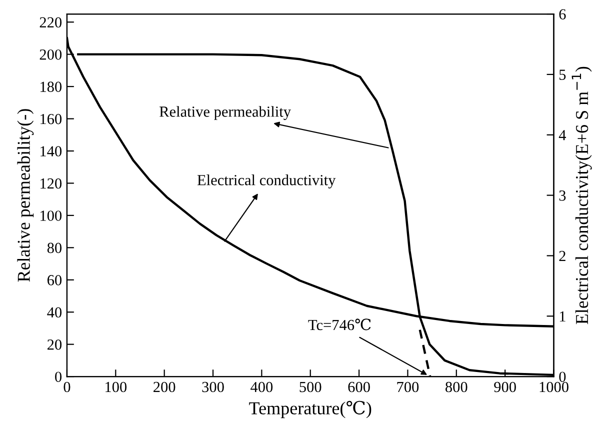 The height and width of the screenshot is (425, 598). What do you see at coordinates (562, 256) in the screenshot?
I see `y2-tick-label: 2` at bounding box center [562, 256].